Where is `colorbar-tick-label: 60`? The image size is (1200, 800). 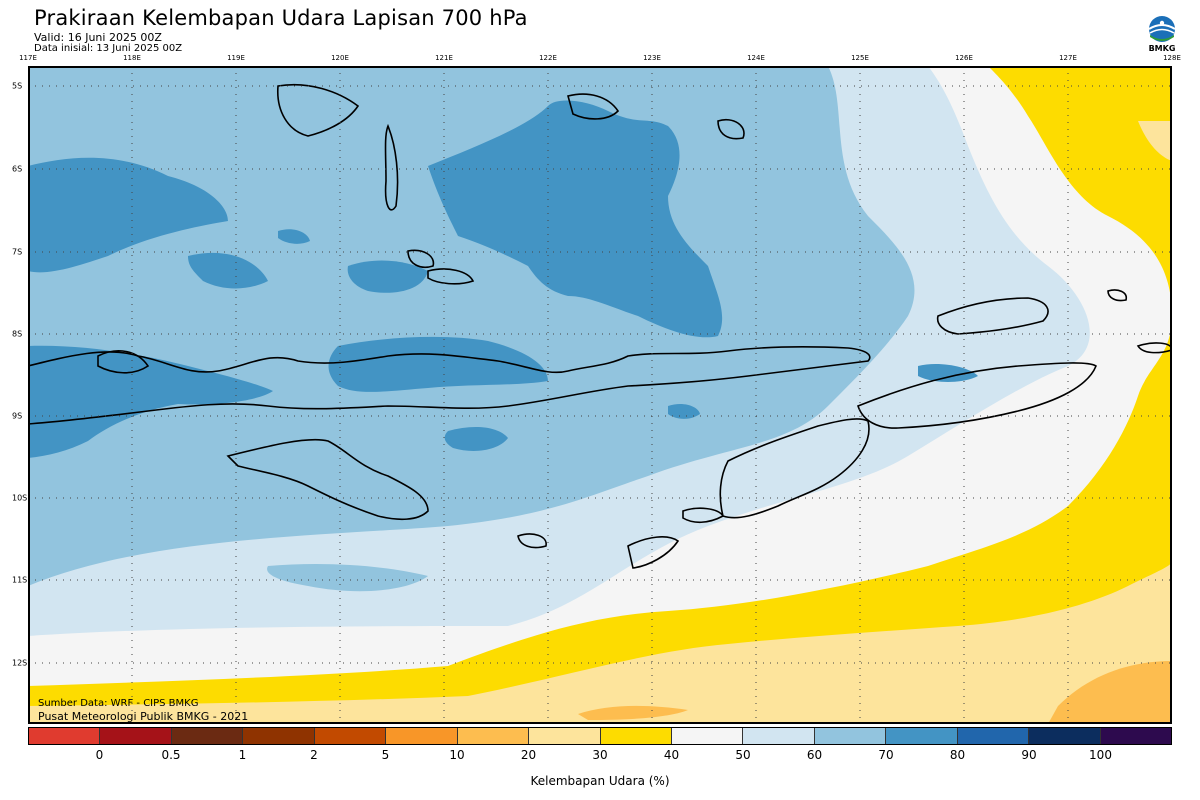
colorbar-tick-label: 60 is located at coordinates (814, 755).